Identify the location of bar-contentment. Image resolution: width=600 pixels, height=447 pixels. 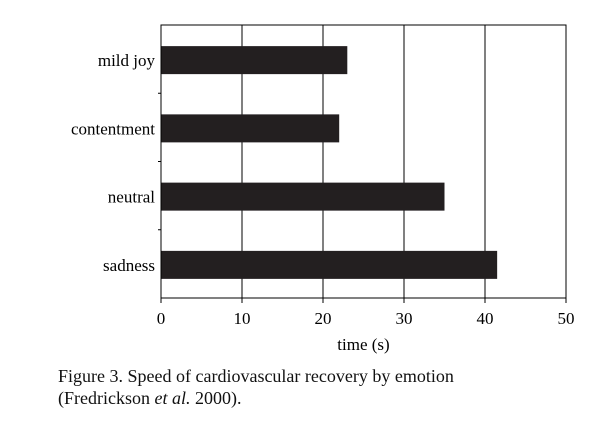
(250, 128).